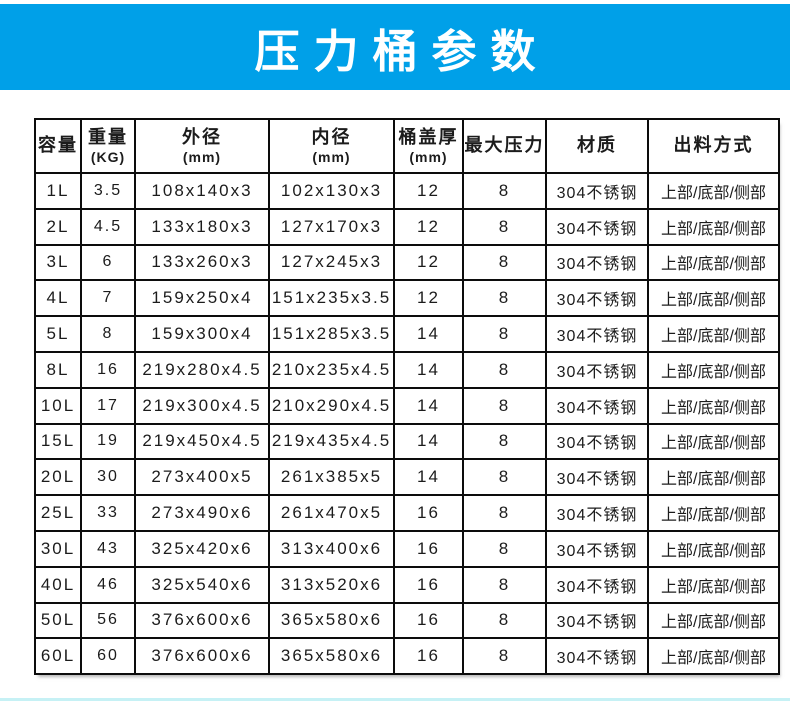  I want to click on table-row: 20L 30 273x400x5 261x385x5 14 8 304不锈钢 上部/底部/侧部, so click(407, 477).